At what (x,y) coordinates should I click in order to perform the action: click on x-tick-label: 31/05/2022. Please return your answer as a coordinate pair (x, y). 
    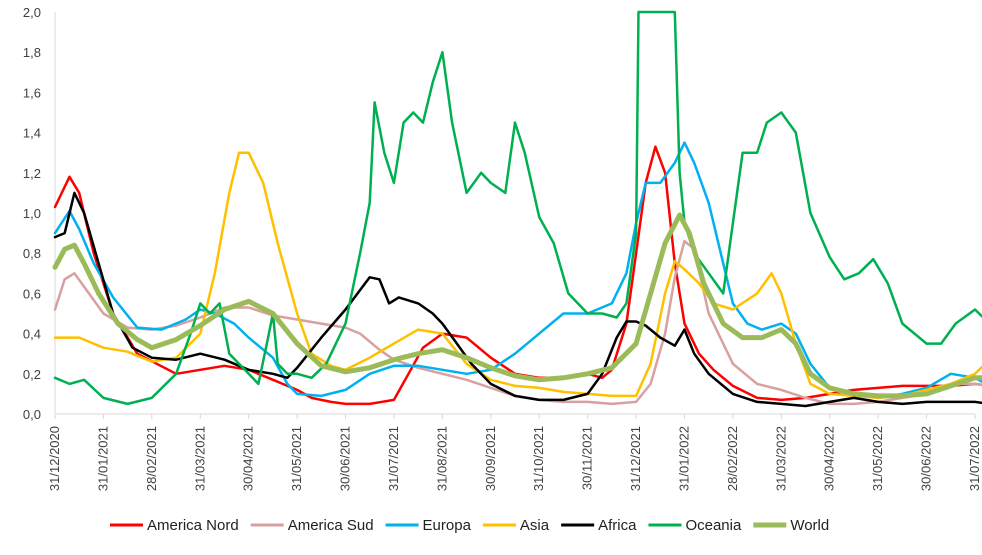
    Looking at the image, I should click on (877, 458).